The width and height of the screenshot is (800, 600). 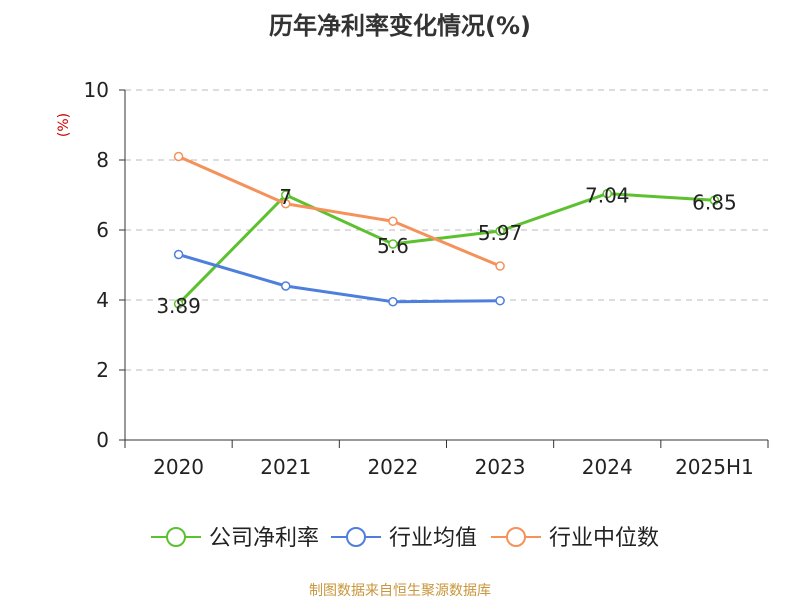 I want to click on x-tick-label: 2020, so click(x=178, y=467).